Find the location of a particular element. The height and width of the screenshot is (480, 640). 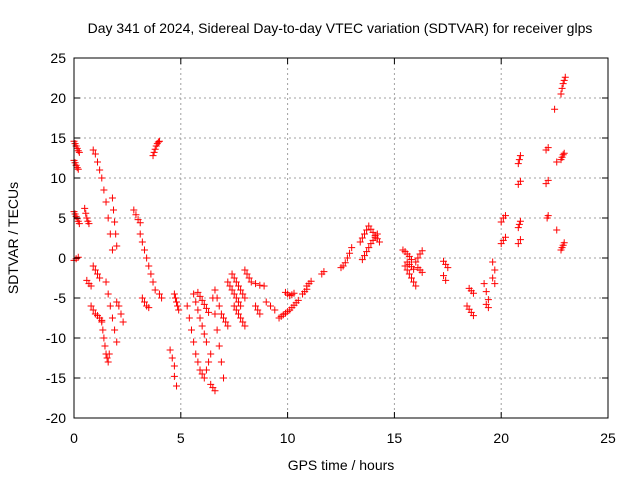

x-tick-label: 0 is located at coordinates (74, 438).